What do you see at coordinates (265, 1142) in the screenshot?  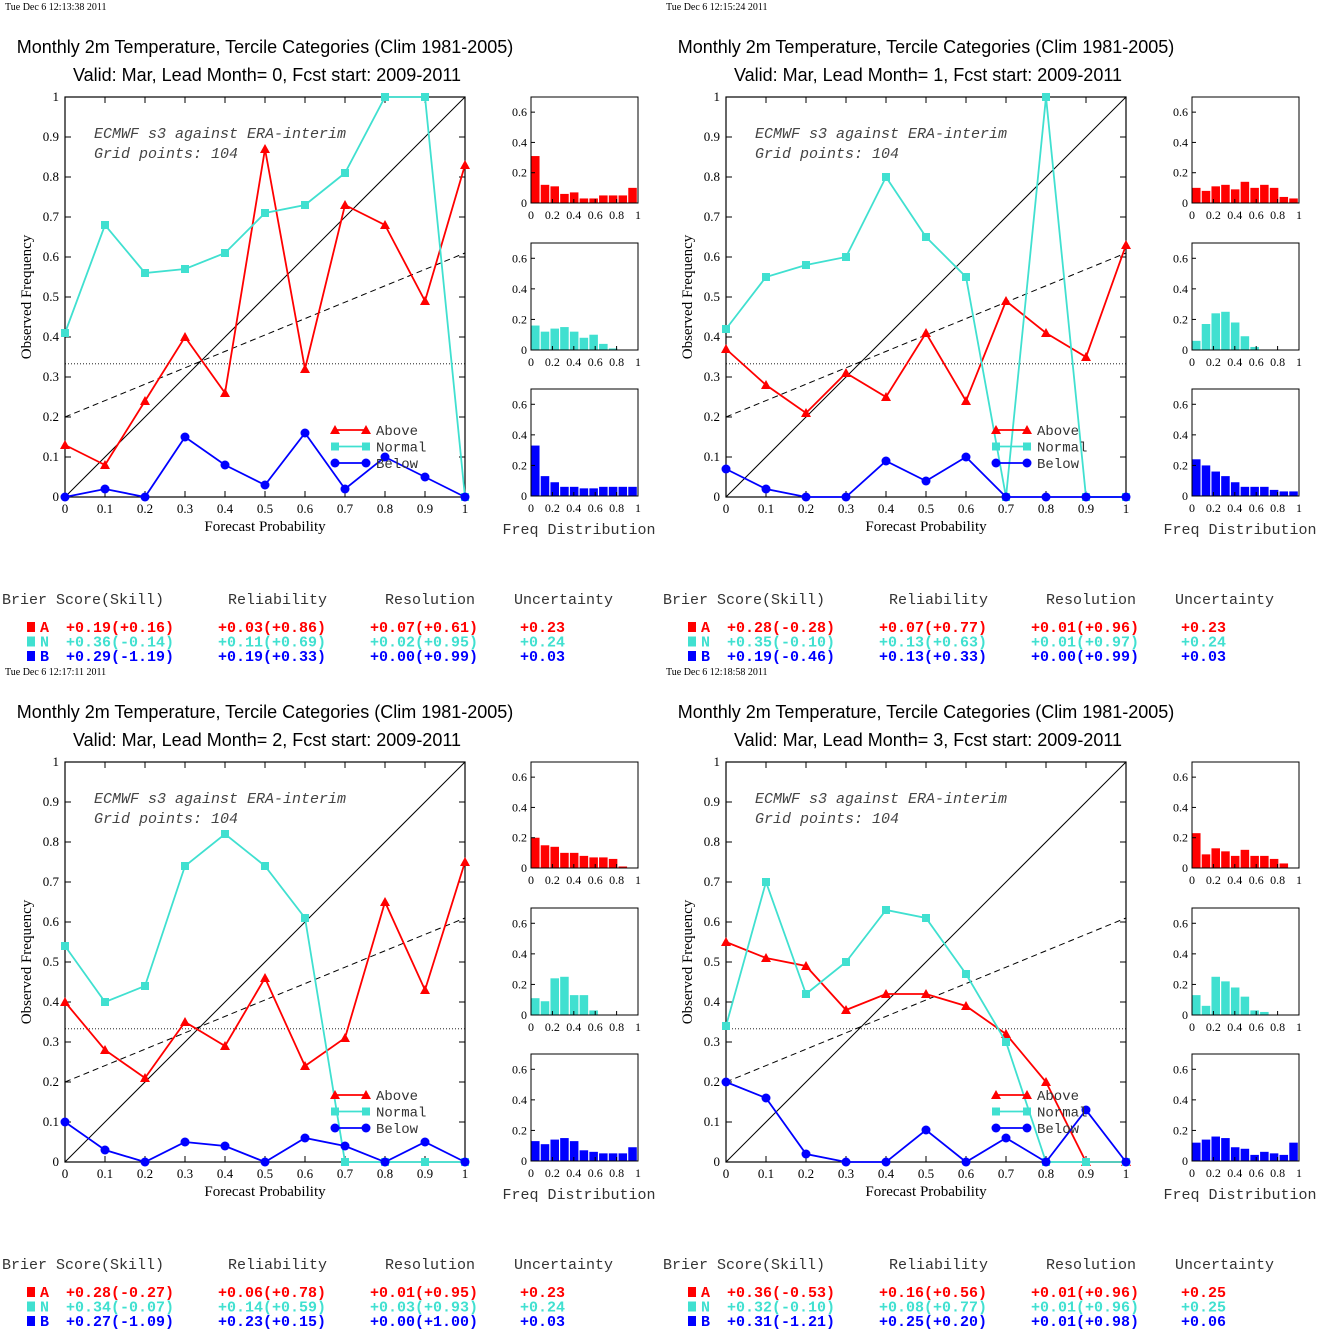 I see `series-below` at bounding box center [265, 1142].